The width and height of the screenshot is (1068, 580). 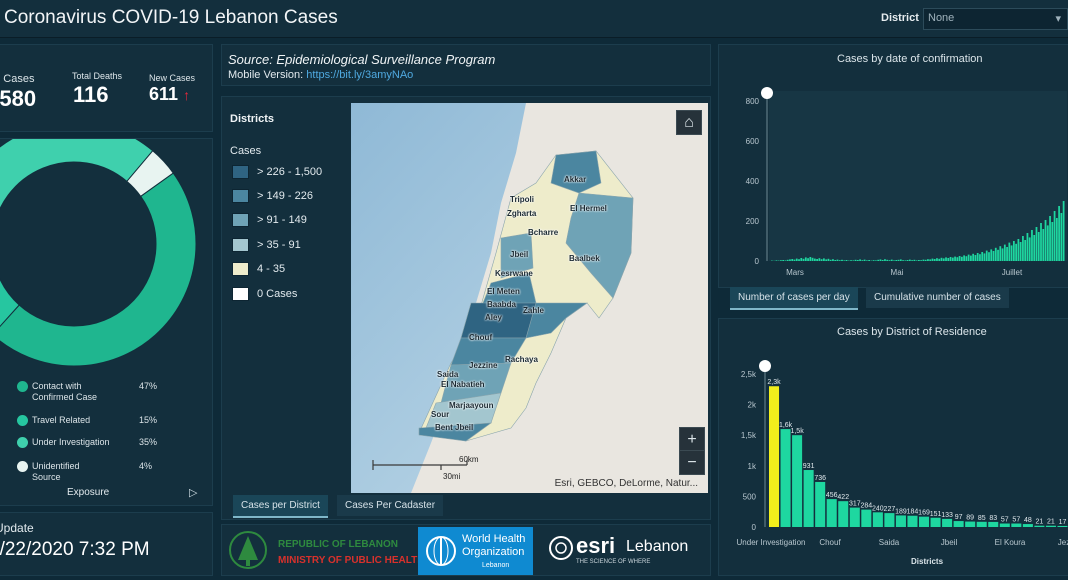 I want to click on tab-cases-per-day: Number of cases per day, so click(x=794, y=298).